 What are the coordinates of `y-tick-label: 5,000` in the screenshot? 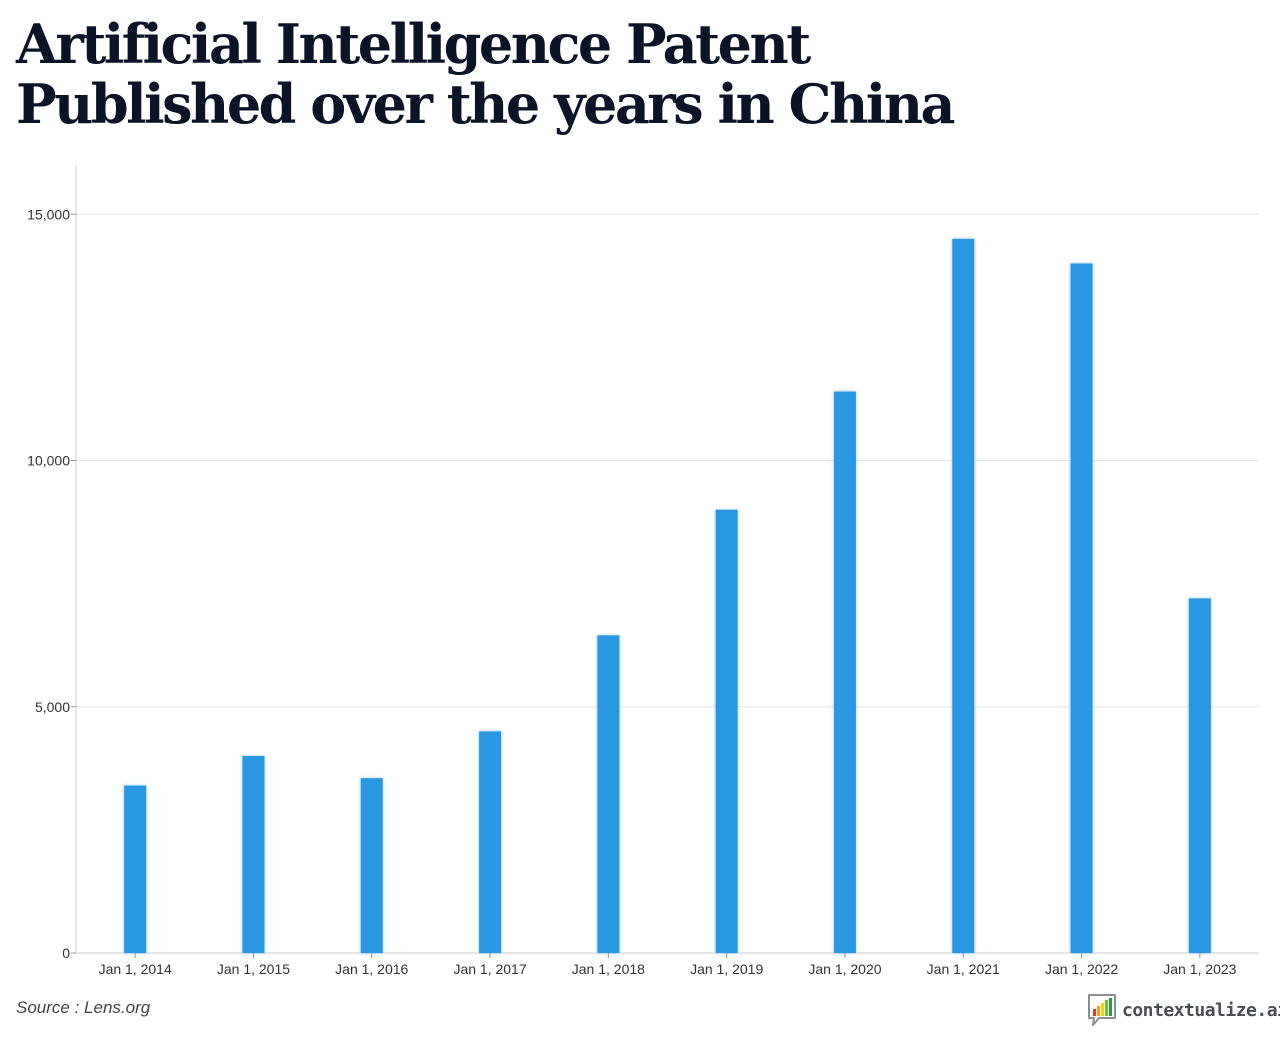 It's located at (52, 707).